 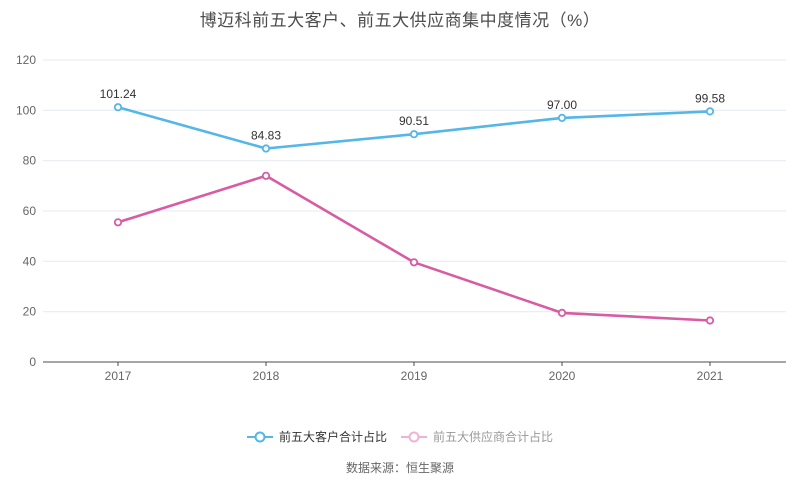 What do you see at coordinates (399, 468) in the screenshot?
I see `data-source-note: 数据来源：恒生聚源` at bounding box center [399, 468].